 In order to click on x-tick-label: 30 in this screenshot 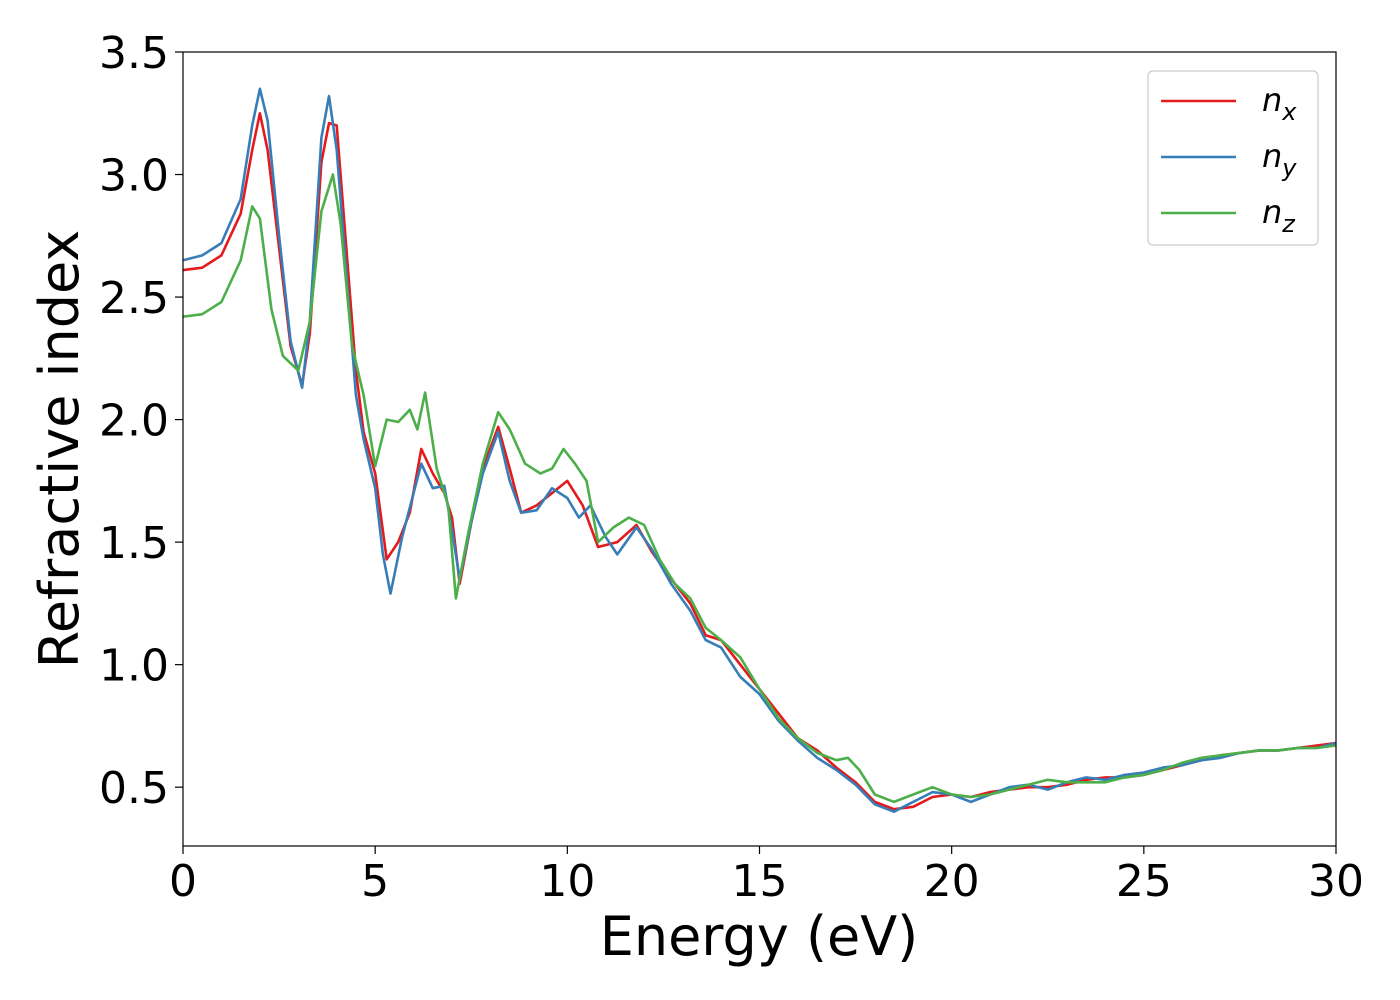, I will do `click(1336, 881)`.